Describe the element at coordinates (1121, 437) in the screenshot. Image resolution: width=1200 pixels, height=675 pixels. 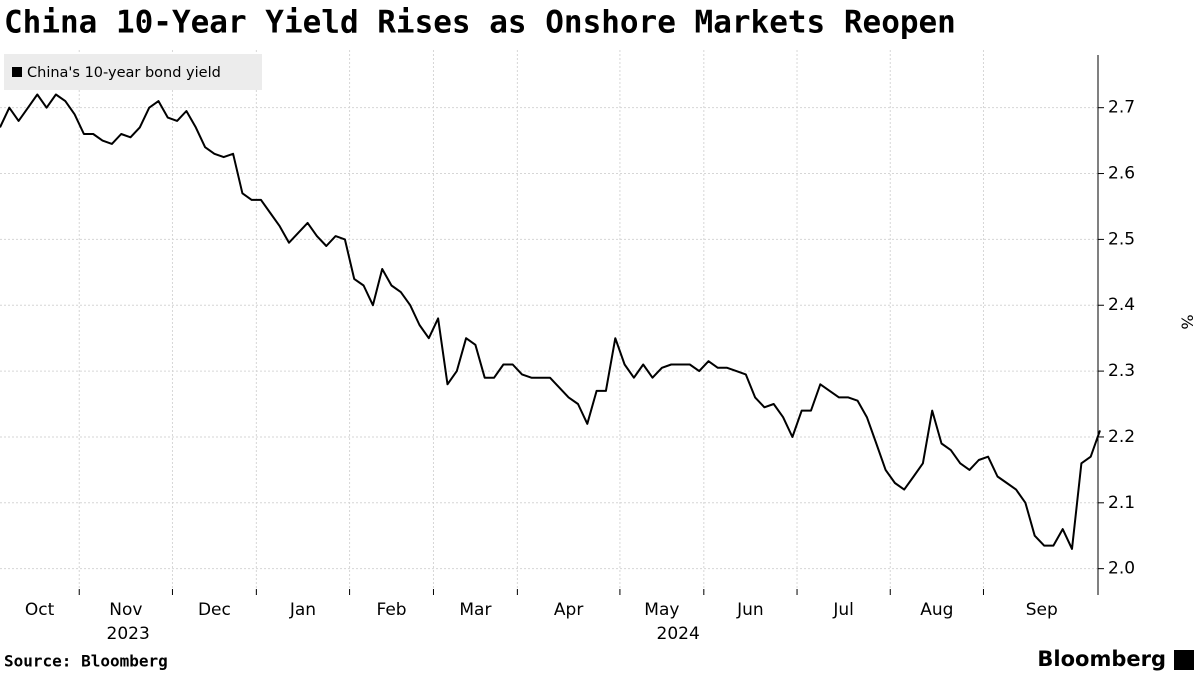
I see `y-tick-label: 2.2` at that location.